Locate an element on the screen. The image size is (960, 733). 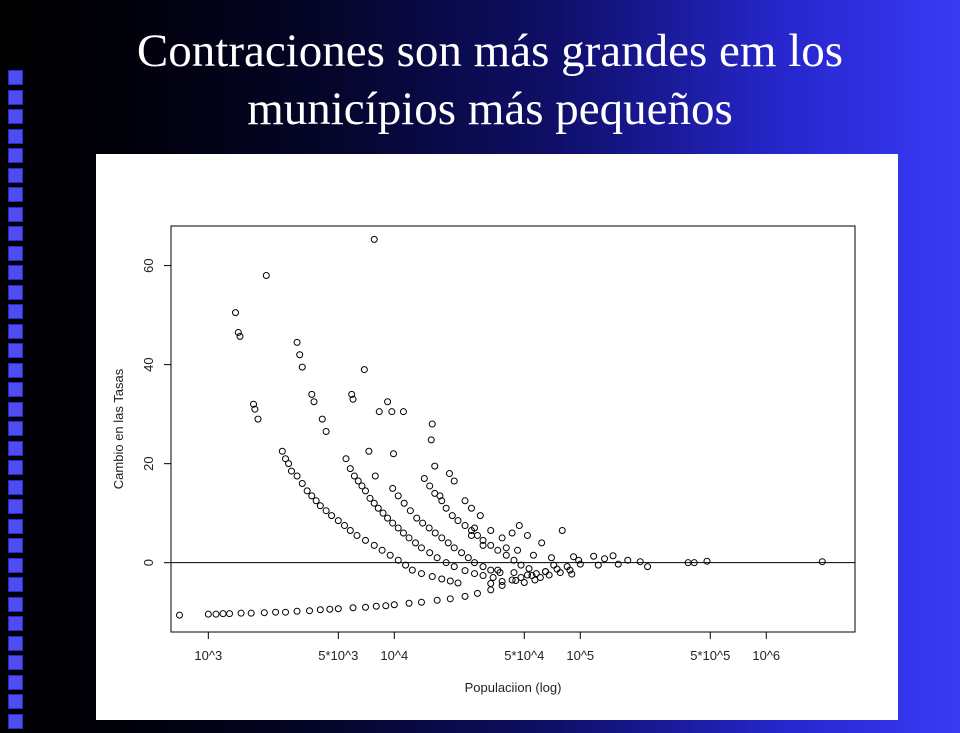
x-tick-label: 10^6 is located at coordinates (766, 655).